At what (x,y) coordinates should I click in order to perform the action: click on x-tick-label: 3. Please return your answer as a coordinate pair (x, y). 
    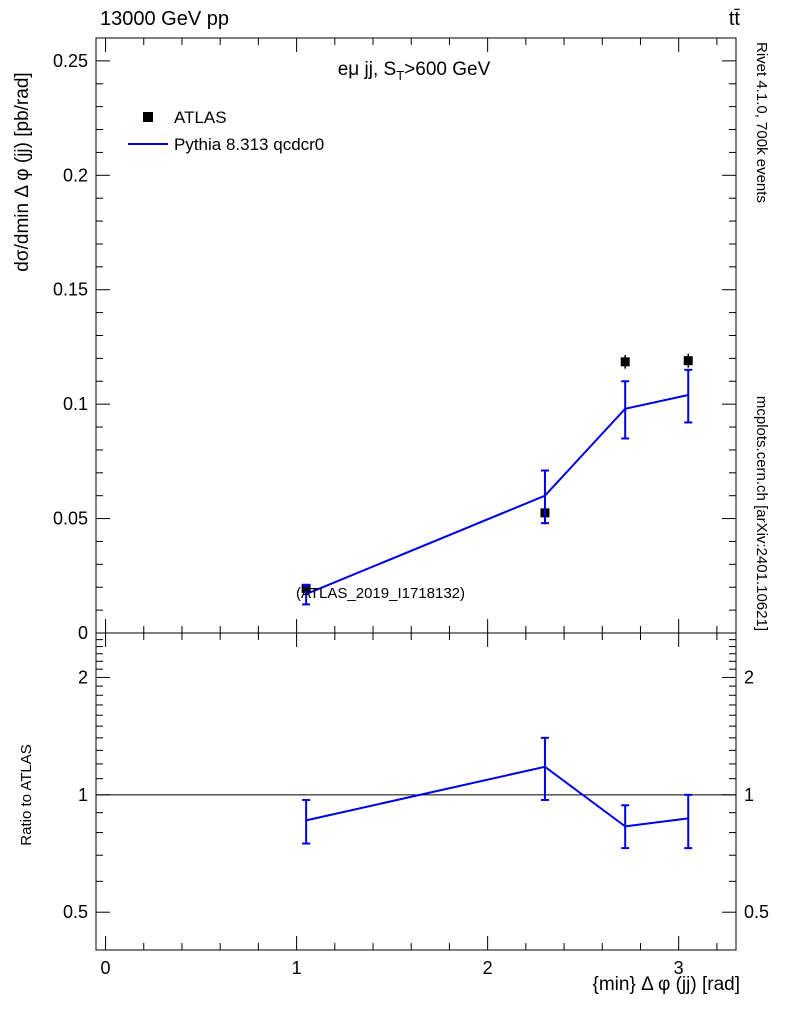
    Looking at the image, I should click on (679, 968).